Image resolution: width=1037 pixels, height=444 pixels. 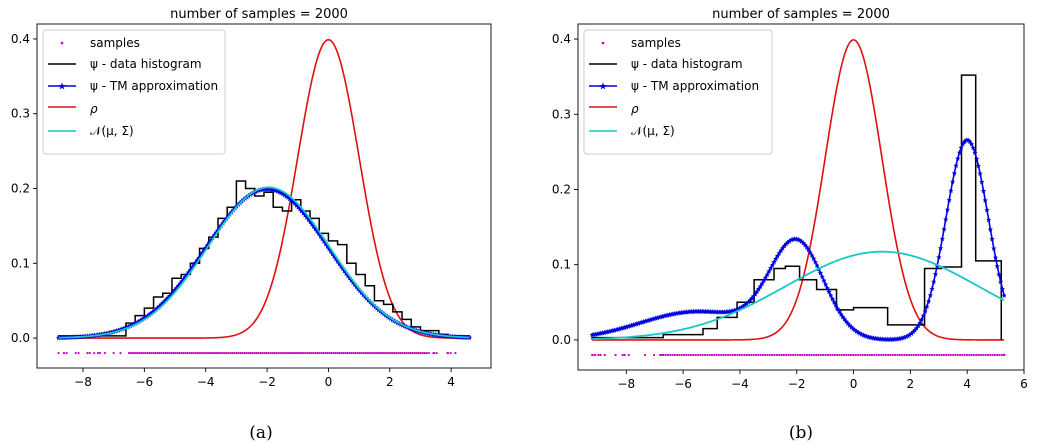 What do you see at coordinates (264, 263) in the screenshot?
I see `tm-approximation-line` at bounding box center [264, 263].